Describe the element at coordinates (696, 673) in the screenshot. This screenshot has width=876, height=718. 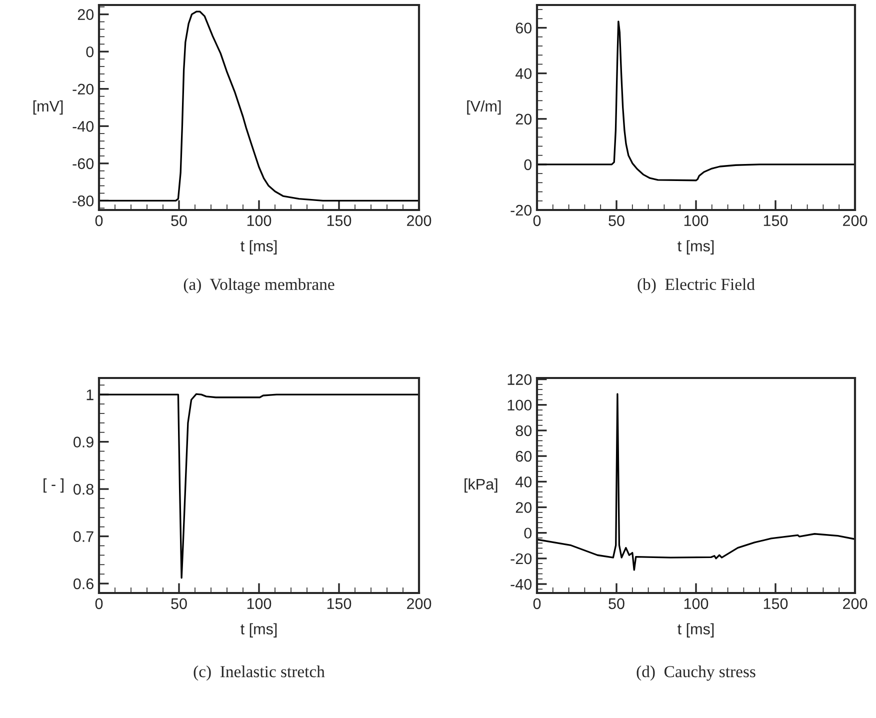
I see `text: (d) Cauchy stress` at that location.